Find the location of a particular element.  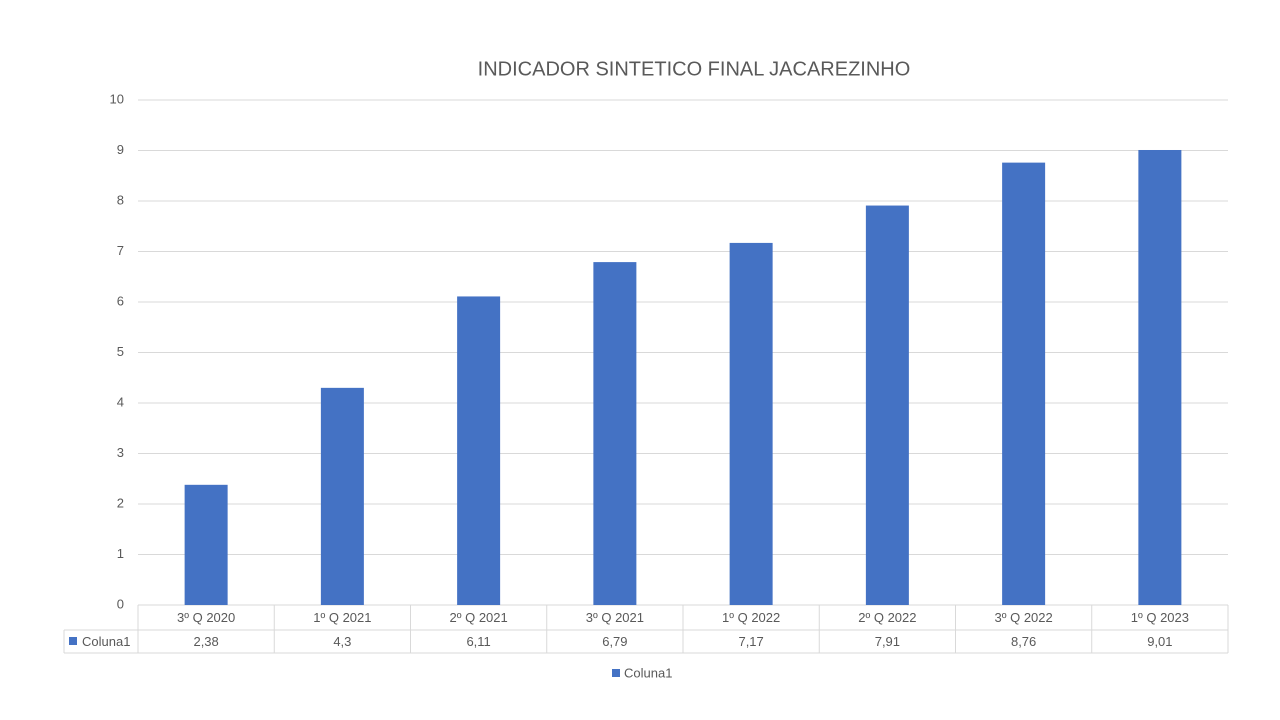

y-tick-label: 5 is located at coordinates (120, 351).